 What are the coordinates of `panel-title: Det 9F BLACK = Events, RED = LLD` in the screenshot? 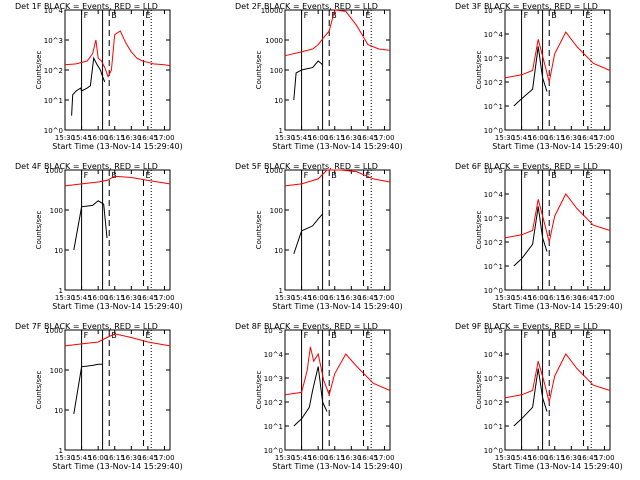 It's located at (526, 326).